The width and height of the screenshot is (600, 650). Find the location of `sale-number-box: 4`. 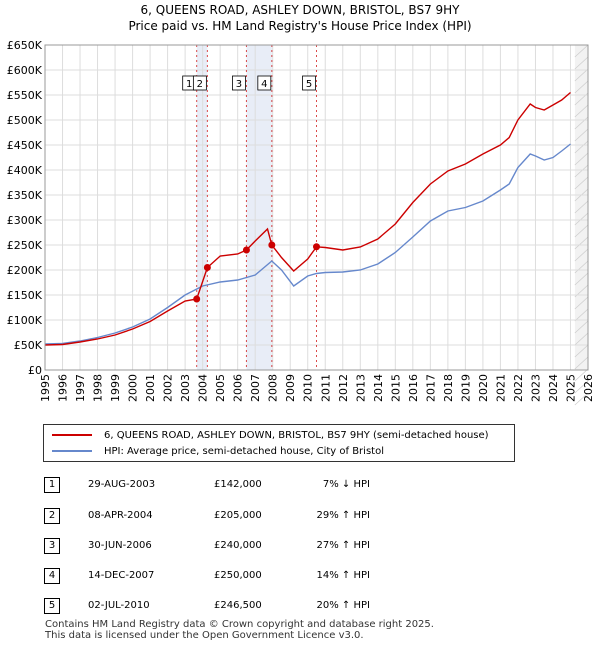

sale-number-box: 4 is located at coordinates (52, 576).